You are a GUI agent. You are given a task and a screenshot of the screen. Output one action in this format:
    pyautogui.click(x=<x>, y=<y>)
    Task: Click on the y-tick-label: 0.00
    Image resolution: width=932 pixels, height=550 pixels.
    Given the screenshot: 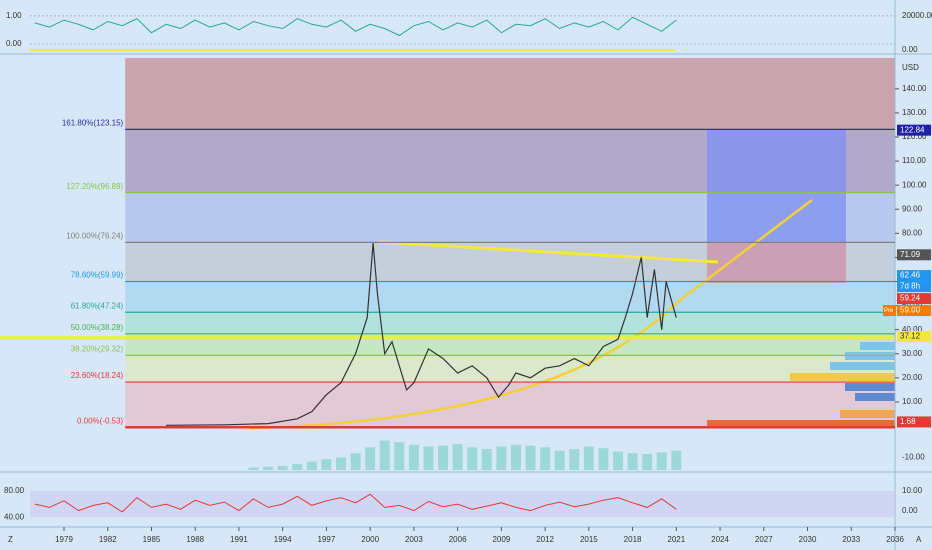 What is the action you would take?
    pyautogui.click(x=14, y=43)
    